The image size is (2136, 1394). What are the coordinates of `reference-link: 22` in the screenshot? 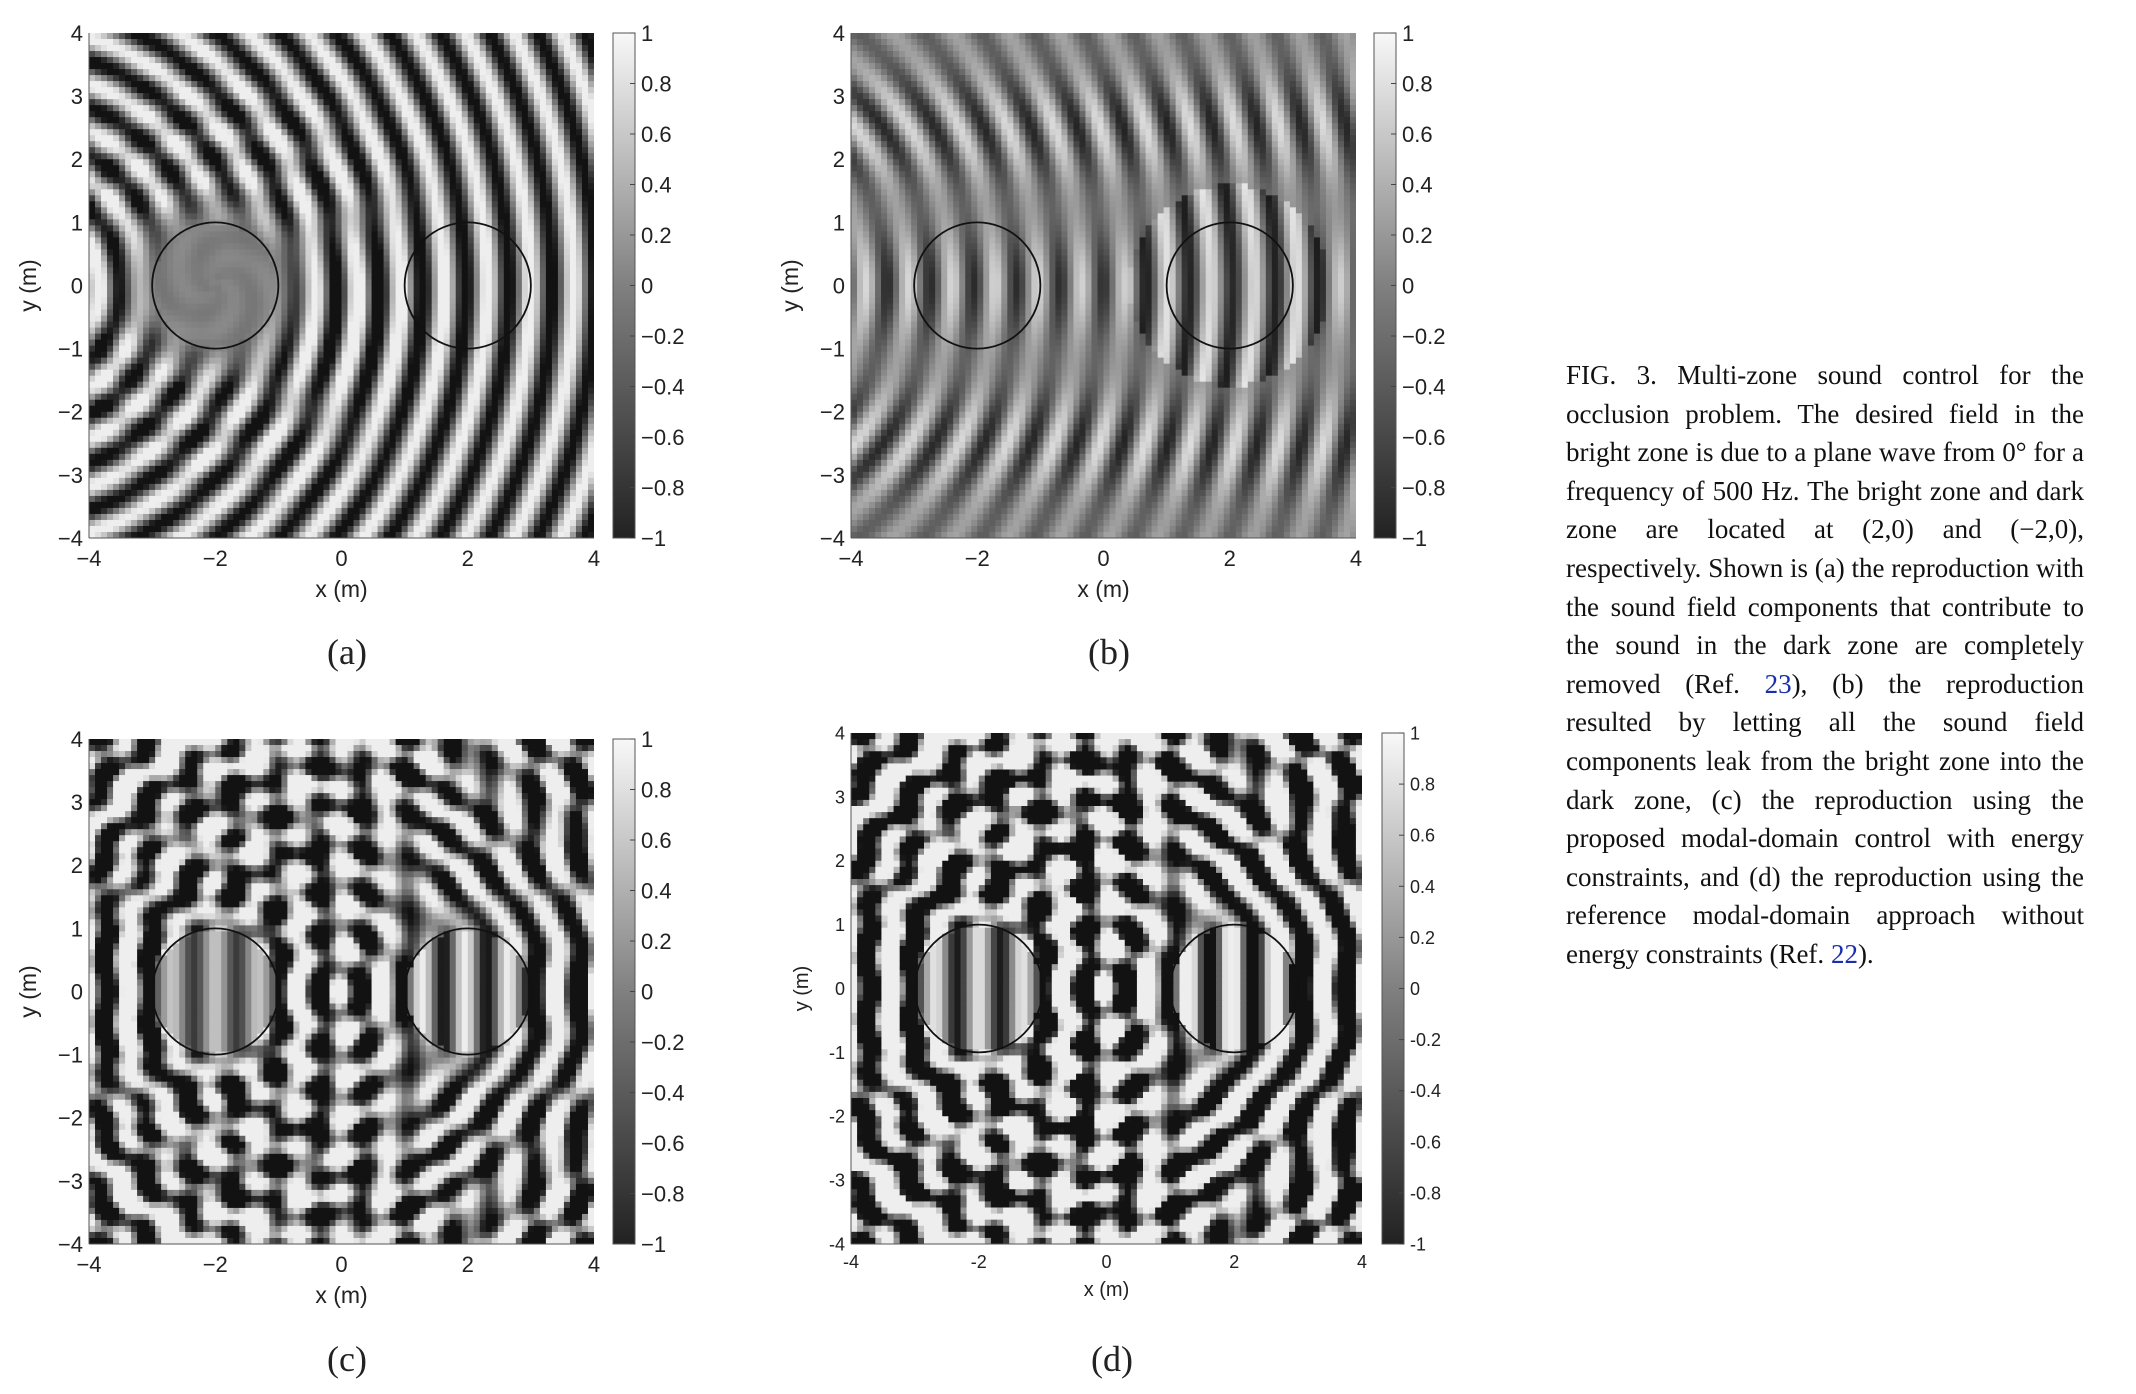 It's located at (1844, 954).